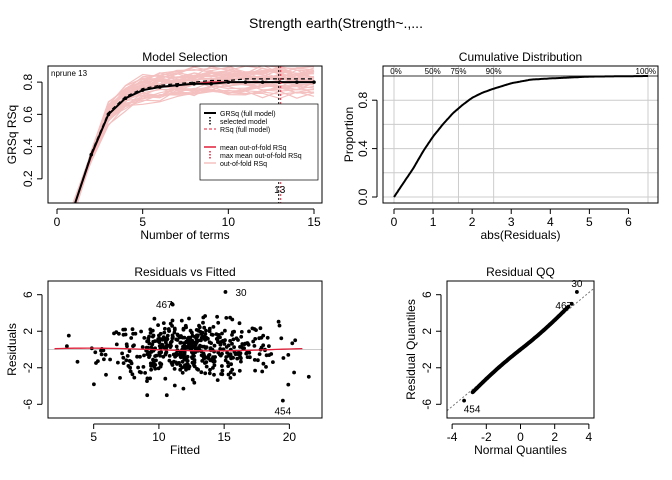 The image size is (672, 480). Describe the element at coordinates (245, 130) in the screenshot. I see `legend-entry: RSq (full model)` at that location.